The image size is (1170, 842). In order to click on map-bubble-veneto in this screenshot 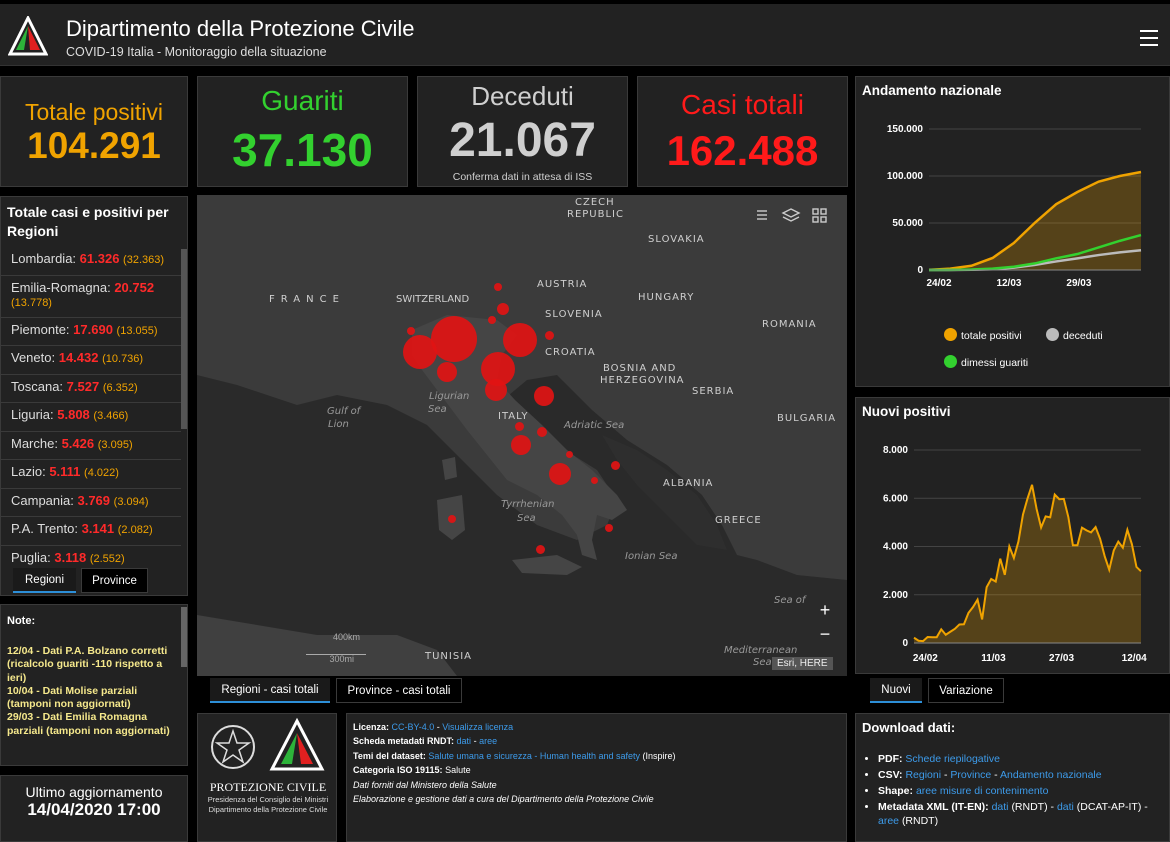, I will do `click(520, 340)`.